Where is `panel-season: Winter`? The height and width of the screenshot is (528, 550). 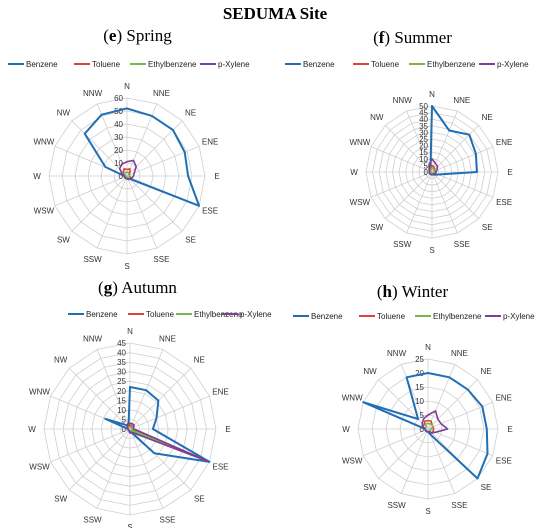
panel-season: Winter is located at coordinates (425, 291).